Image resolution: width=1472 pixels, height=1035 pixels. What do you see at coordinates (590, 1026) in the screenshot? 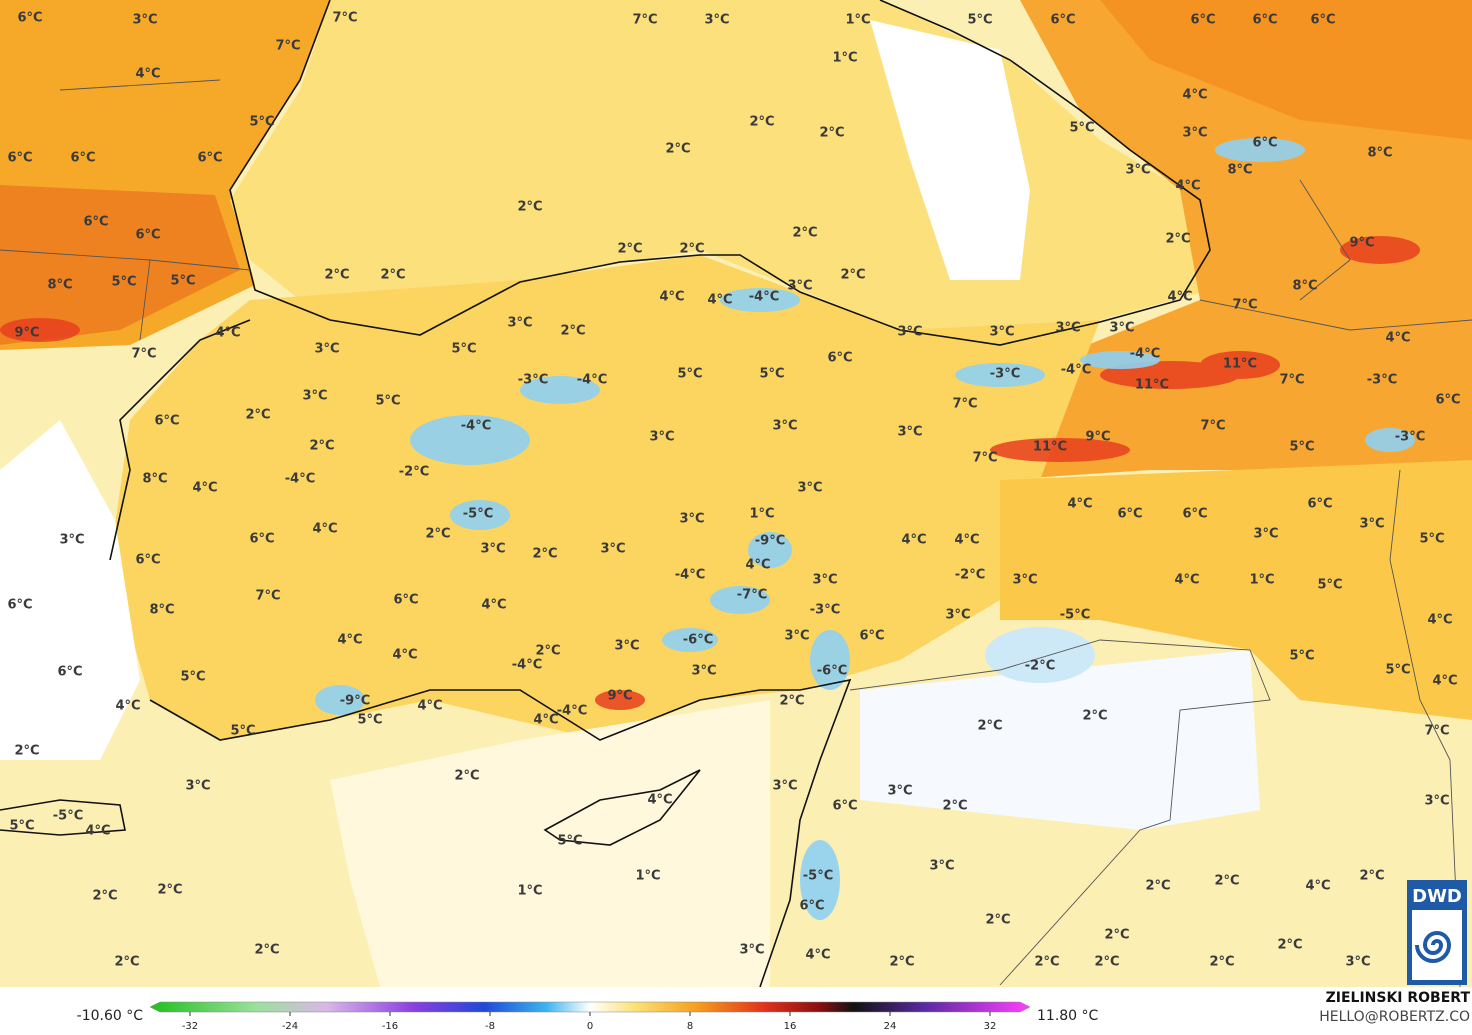
I see `colorbar-tick-label: 0` at bounding box center [590, 1026].